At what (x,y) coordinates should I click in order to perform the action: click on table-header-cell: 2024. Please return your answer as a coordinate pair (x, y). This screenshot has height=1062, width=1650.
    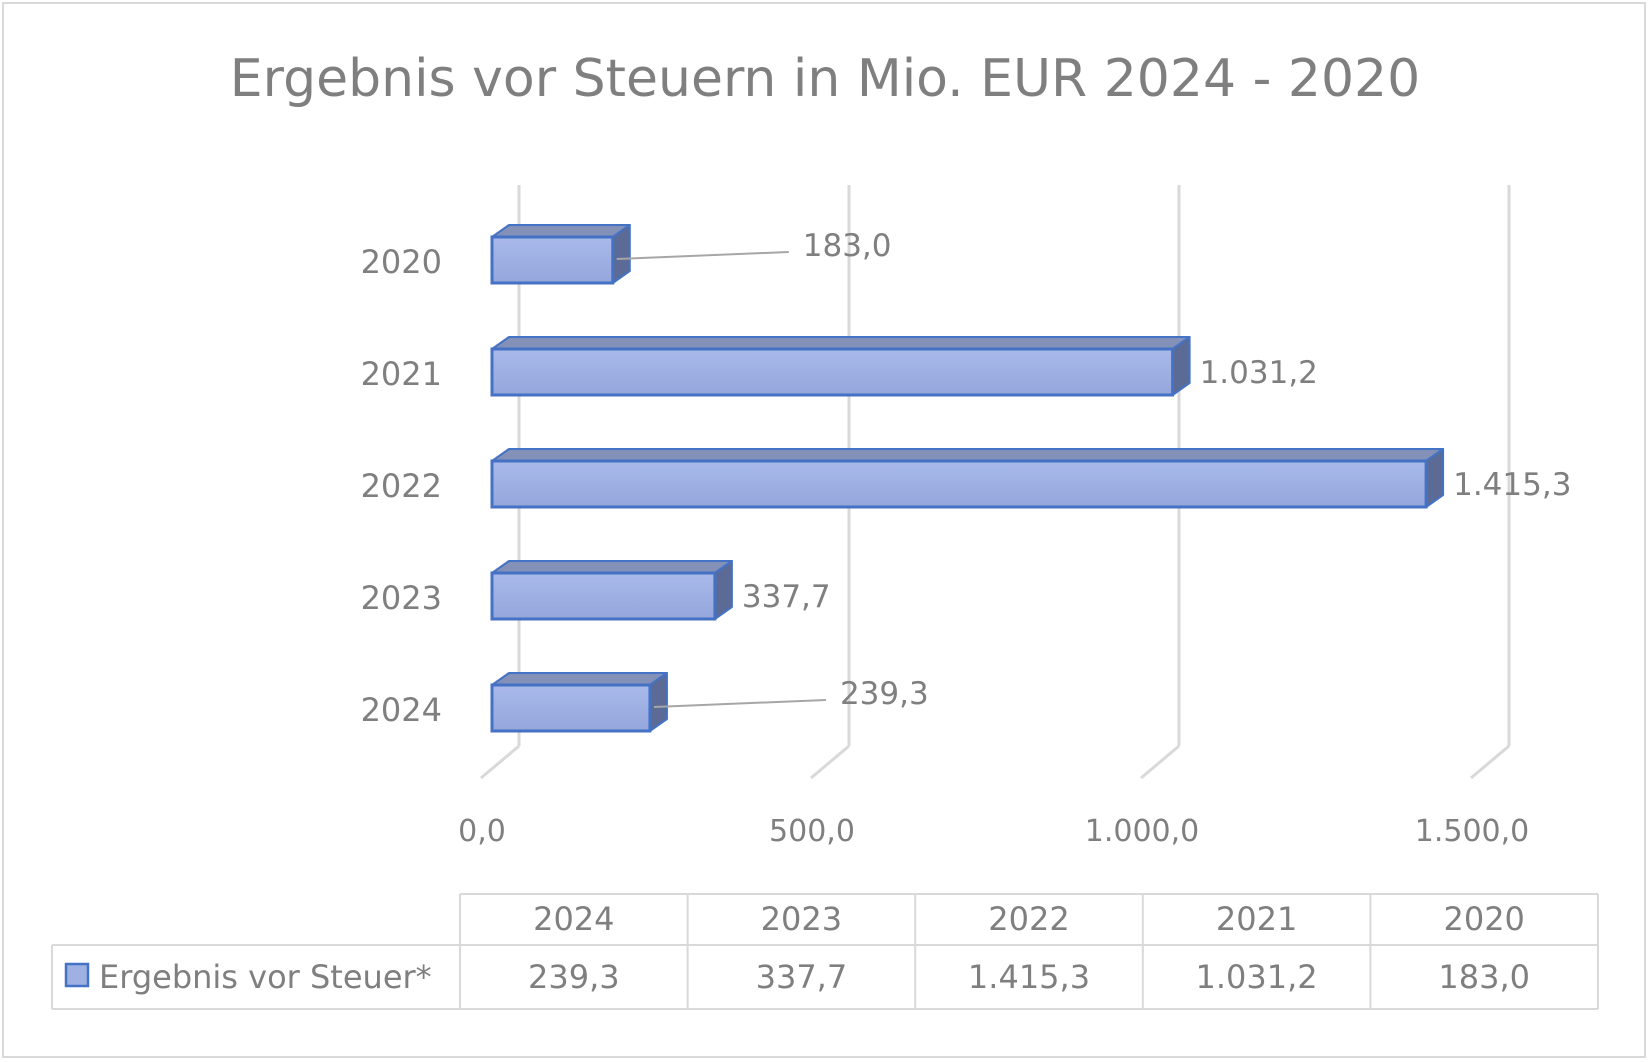
    Looking at the image, I should click on (573, 919).